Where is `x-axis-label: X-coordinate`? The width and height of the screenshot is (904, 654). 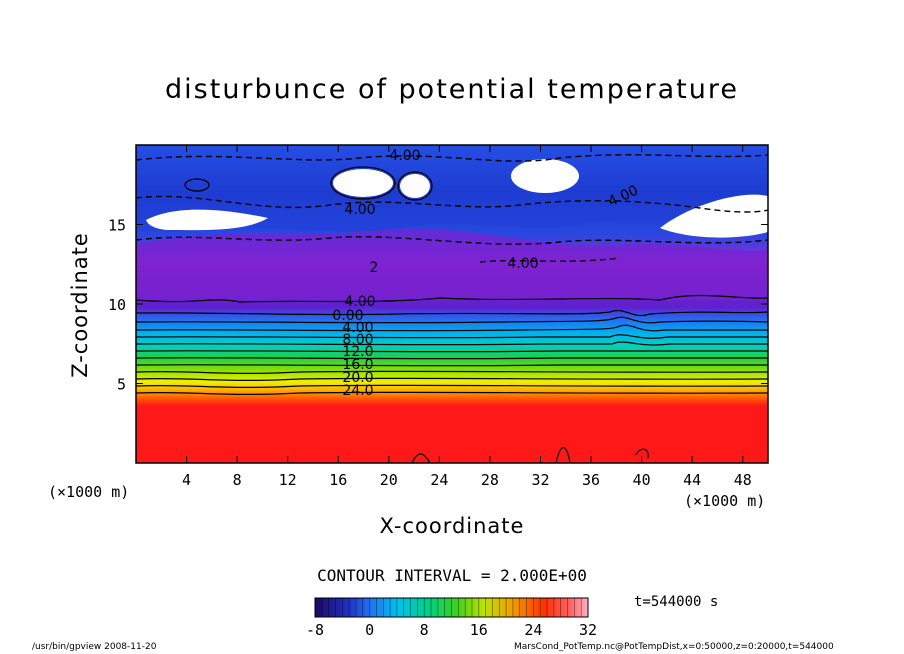
x-axis-label: X-coordinate is located at coordinates (452, 526).